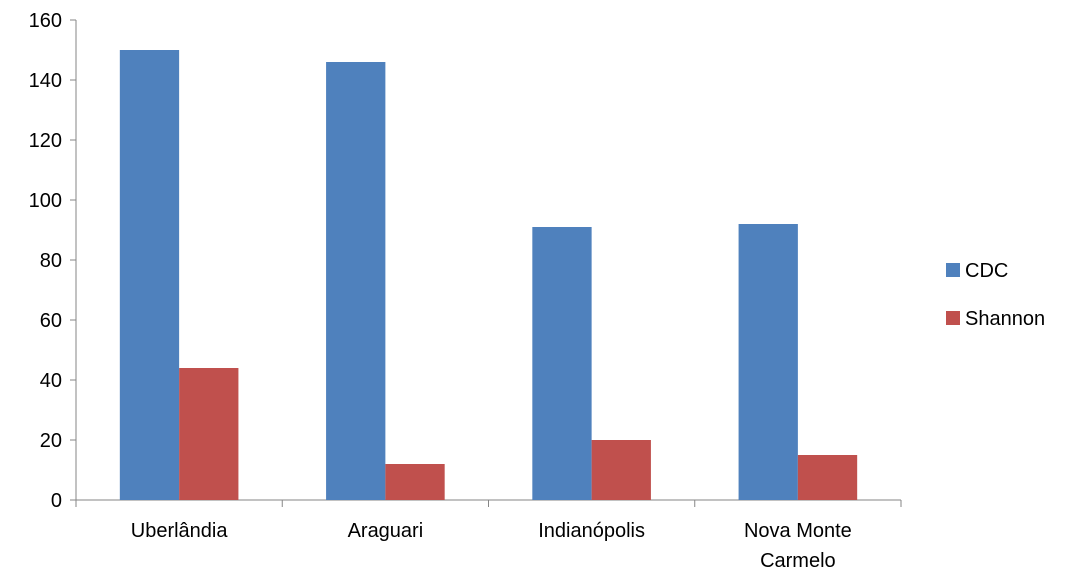 The height and width of the screenshot is (580, 1072). What do you see at coordinates (953, 270) in the screenshot?
I see `legend-swatch-cdc` at bounding box center [953, 270].